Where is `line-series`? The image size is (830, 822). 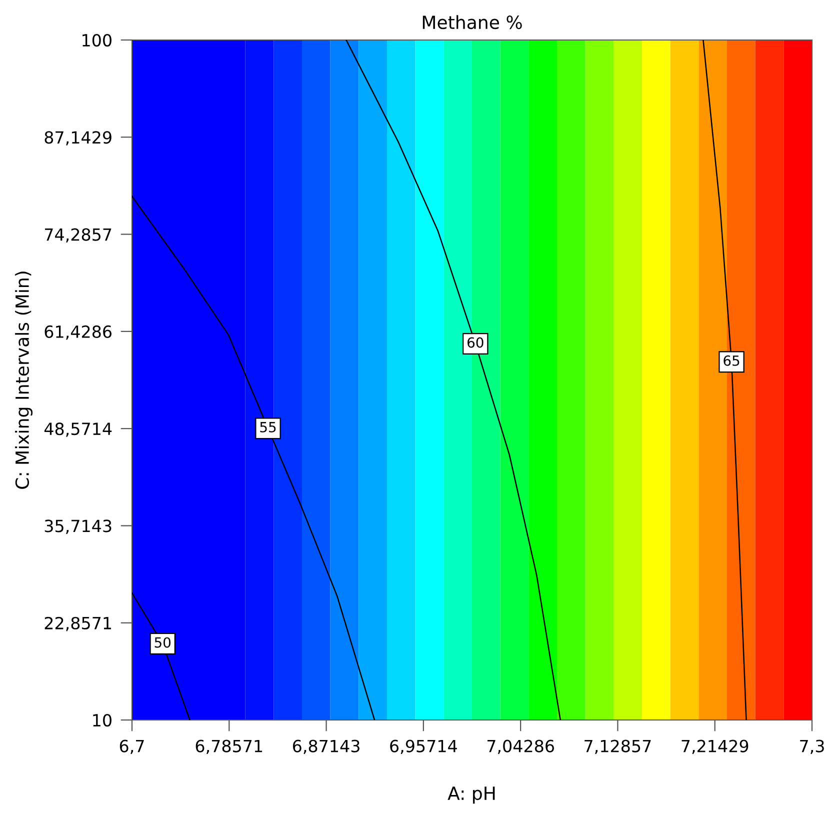 line-series is located at coordinates (724, 380).